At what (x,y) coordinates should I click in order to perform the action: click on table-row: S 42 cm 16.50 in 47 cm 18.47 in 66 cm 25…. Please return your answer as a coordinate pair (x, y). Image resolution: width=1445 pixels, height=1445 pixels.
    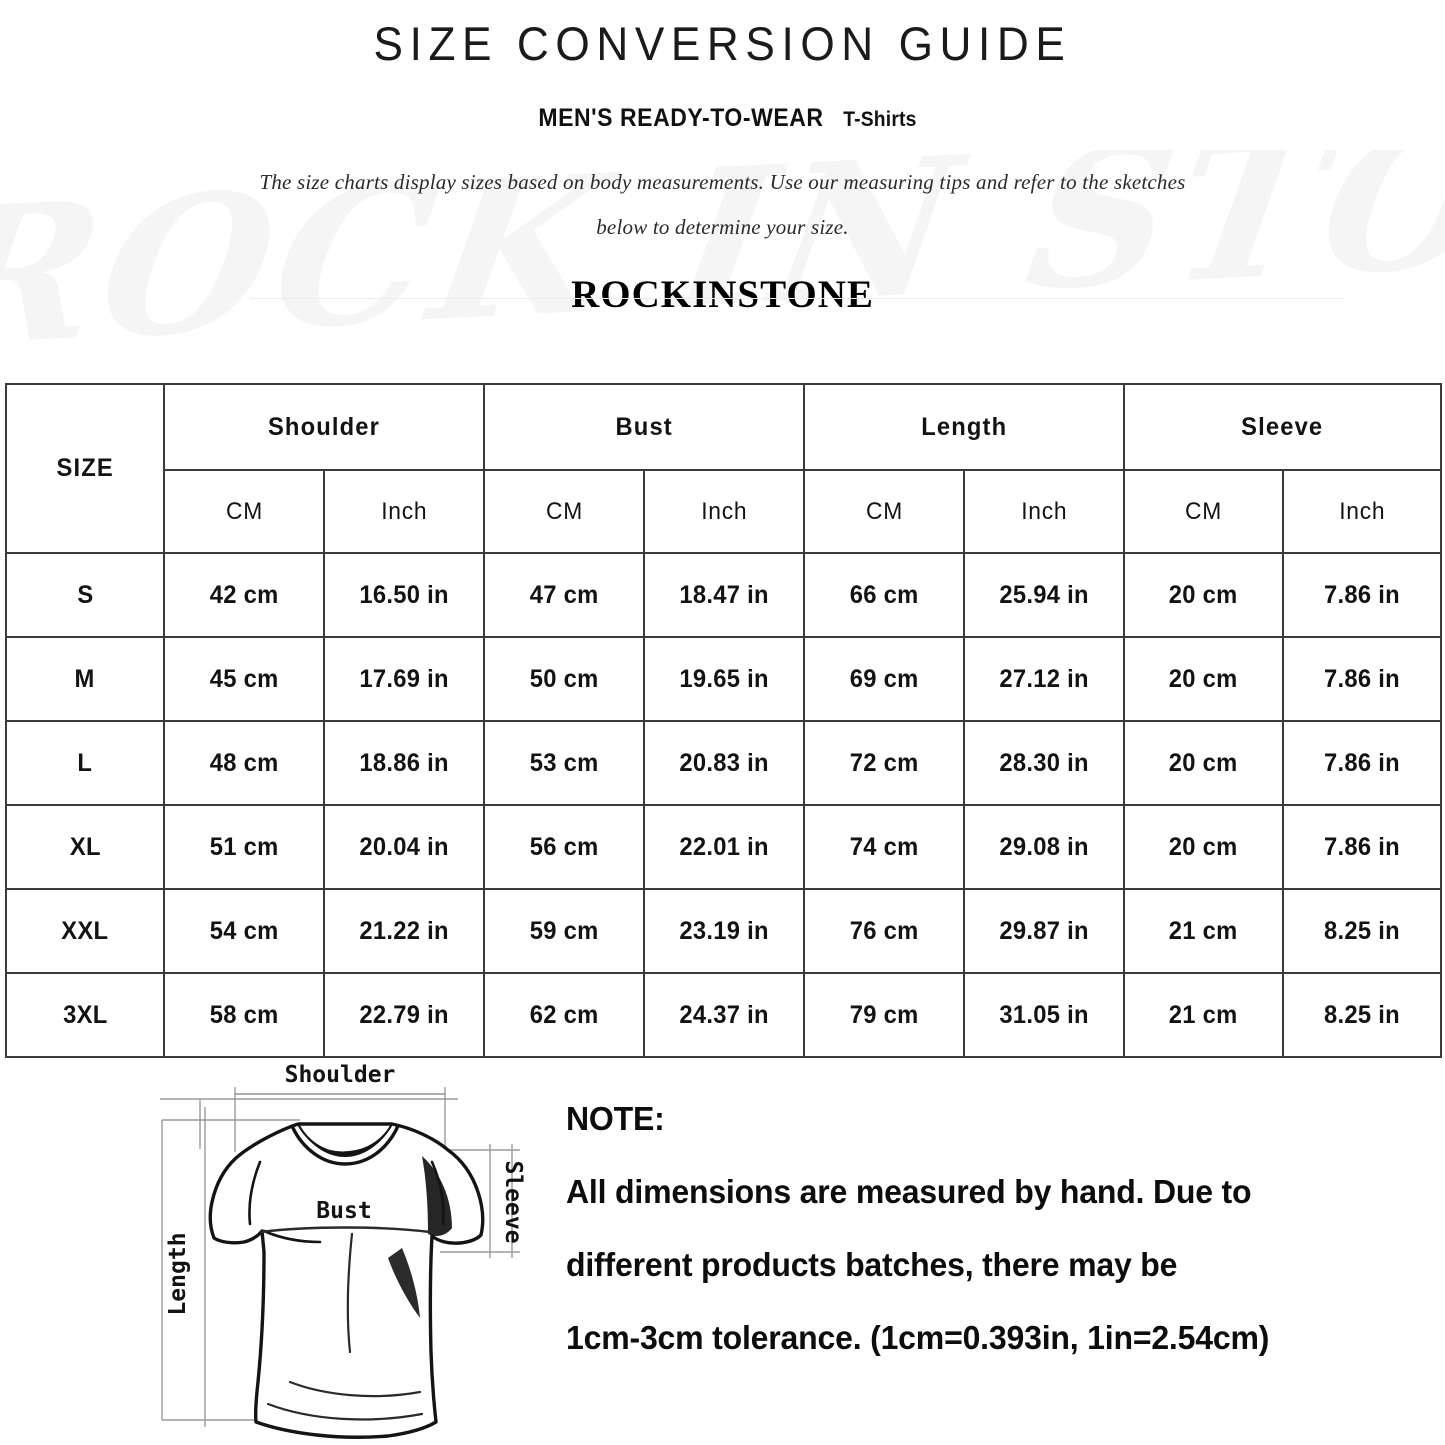
    Looking at the image, I should click on (724, 595).